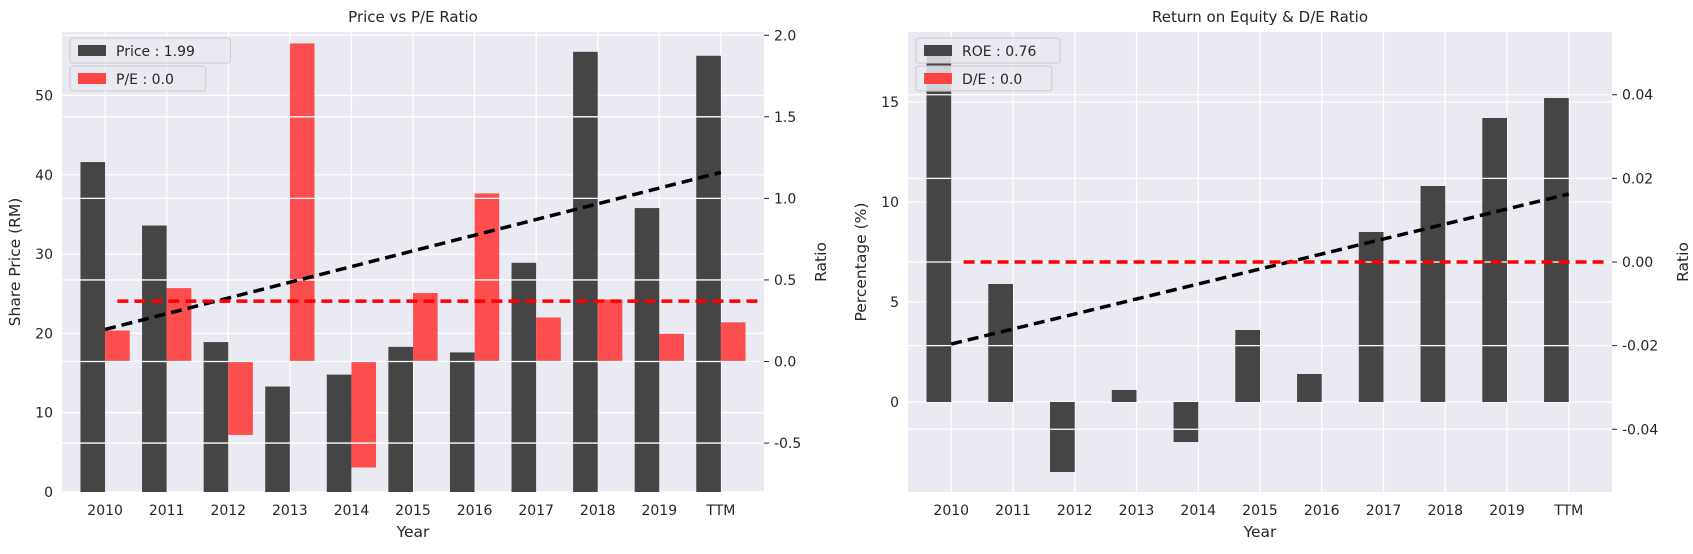 This screenshot has height=554, width=1693. I want to click on y2-tick-label: 0.04, so click(1637, 96).